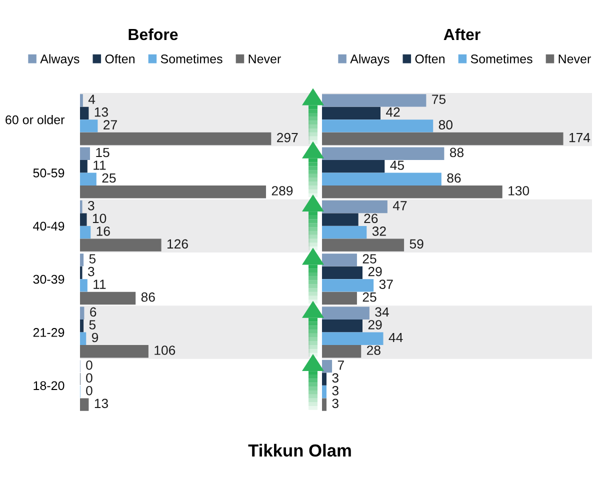 The width and height of the screenshot is (600, 483). What do you see at coordinates (386, 285) in the screenshot?
I see `data-label: 37` at bounding box center [386, 285].